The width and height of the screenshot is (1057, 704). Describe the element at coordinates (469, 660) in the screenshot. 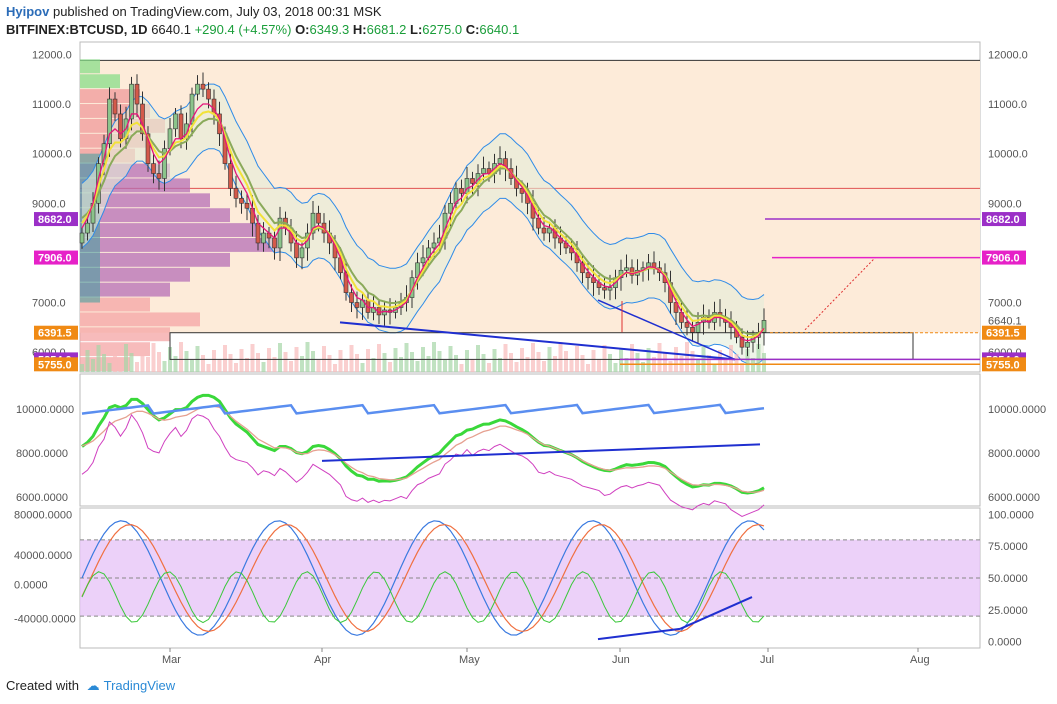

I see `x-axis-label: May` at that location.